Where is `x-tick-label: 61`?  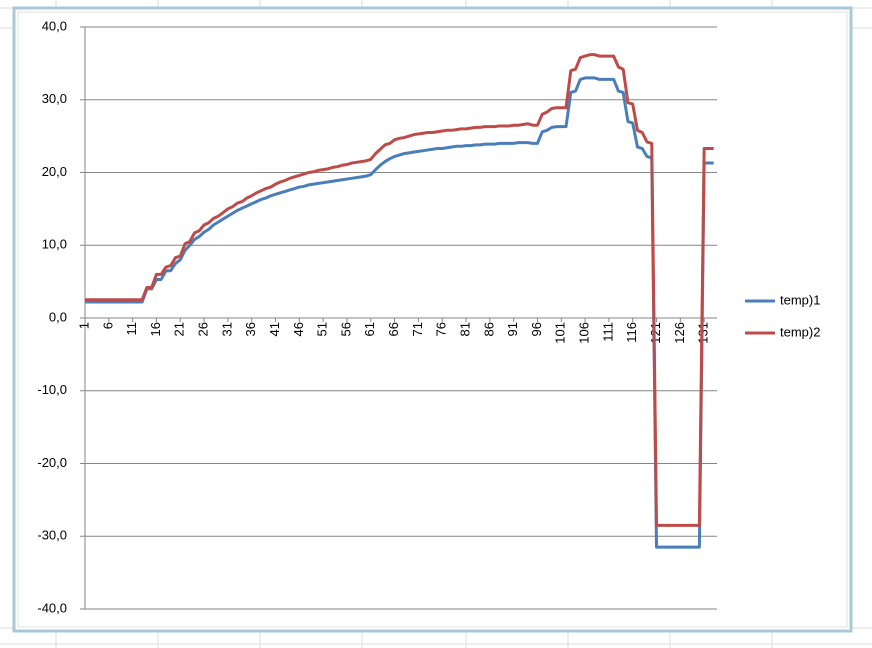 x-tick-label: 61 is located at coordinates (369, 329).